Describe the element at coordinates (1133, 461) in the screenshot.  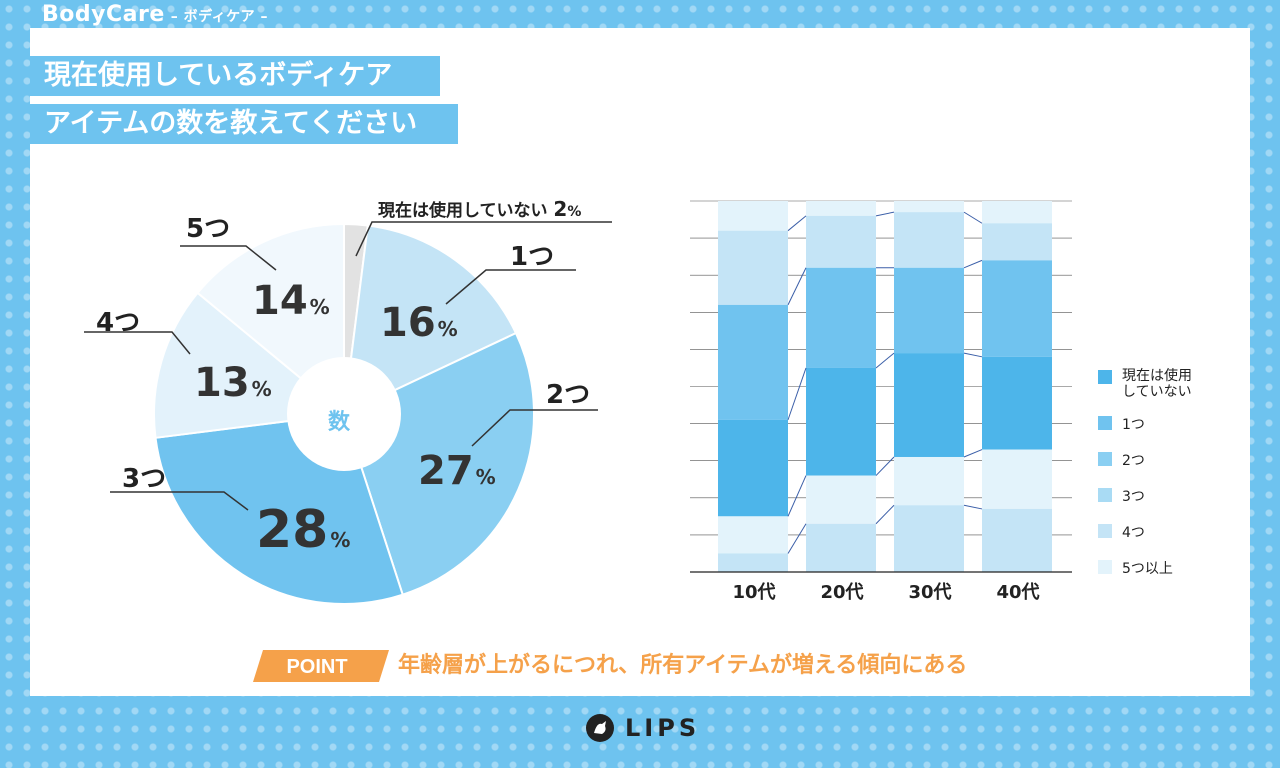
I see `legend-label: 2つ` at that location.